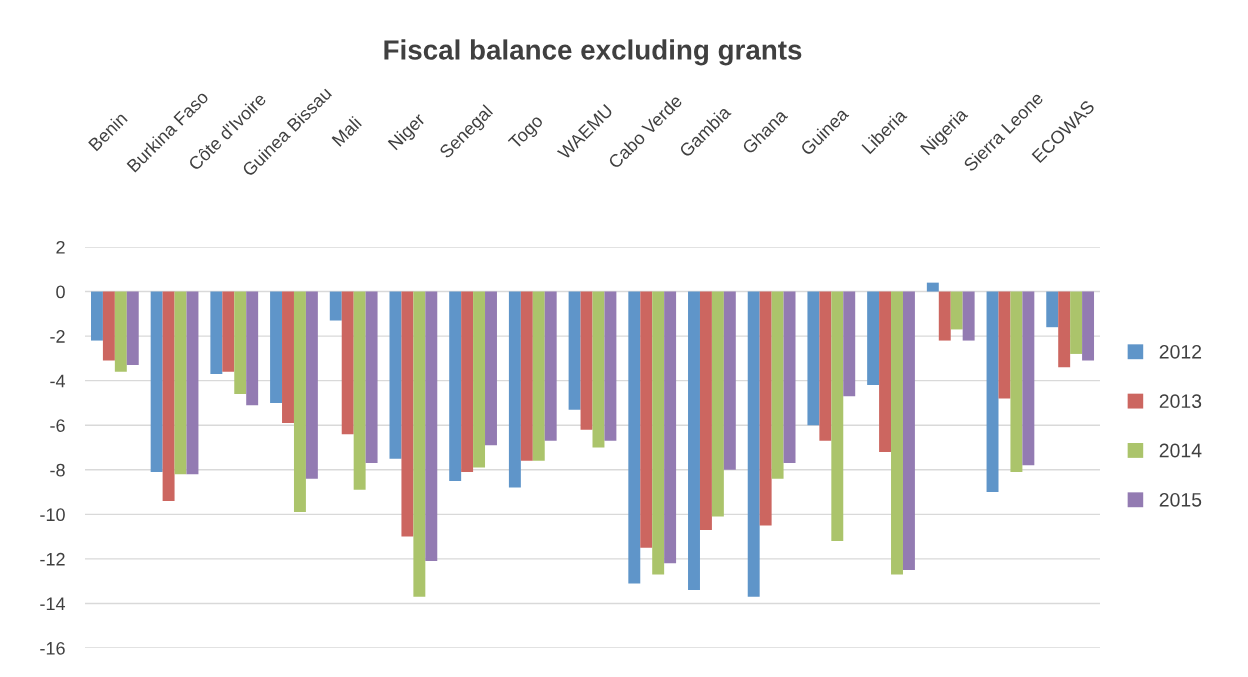 The width and height of the screenshot is (1248, 677). Describe the element at coordinates (52, 648) in the screenshot. I see `y-tick-label: -16` at that location.